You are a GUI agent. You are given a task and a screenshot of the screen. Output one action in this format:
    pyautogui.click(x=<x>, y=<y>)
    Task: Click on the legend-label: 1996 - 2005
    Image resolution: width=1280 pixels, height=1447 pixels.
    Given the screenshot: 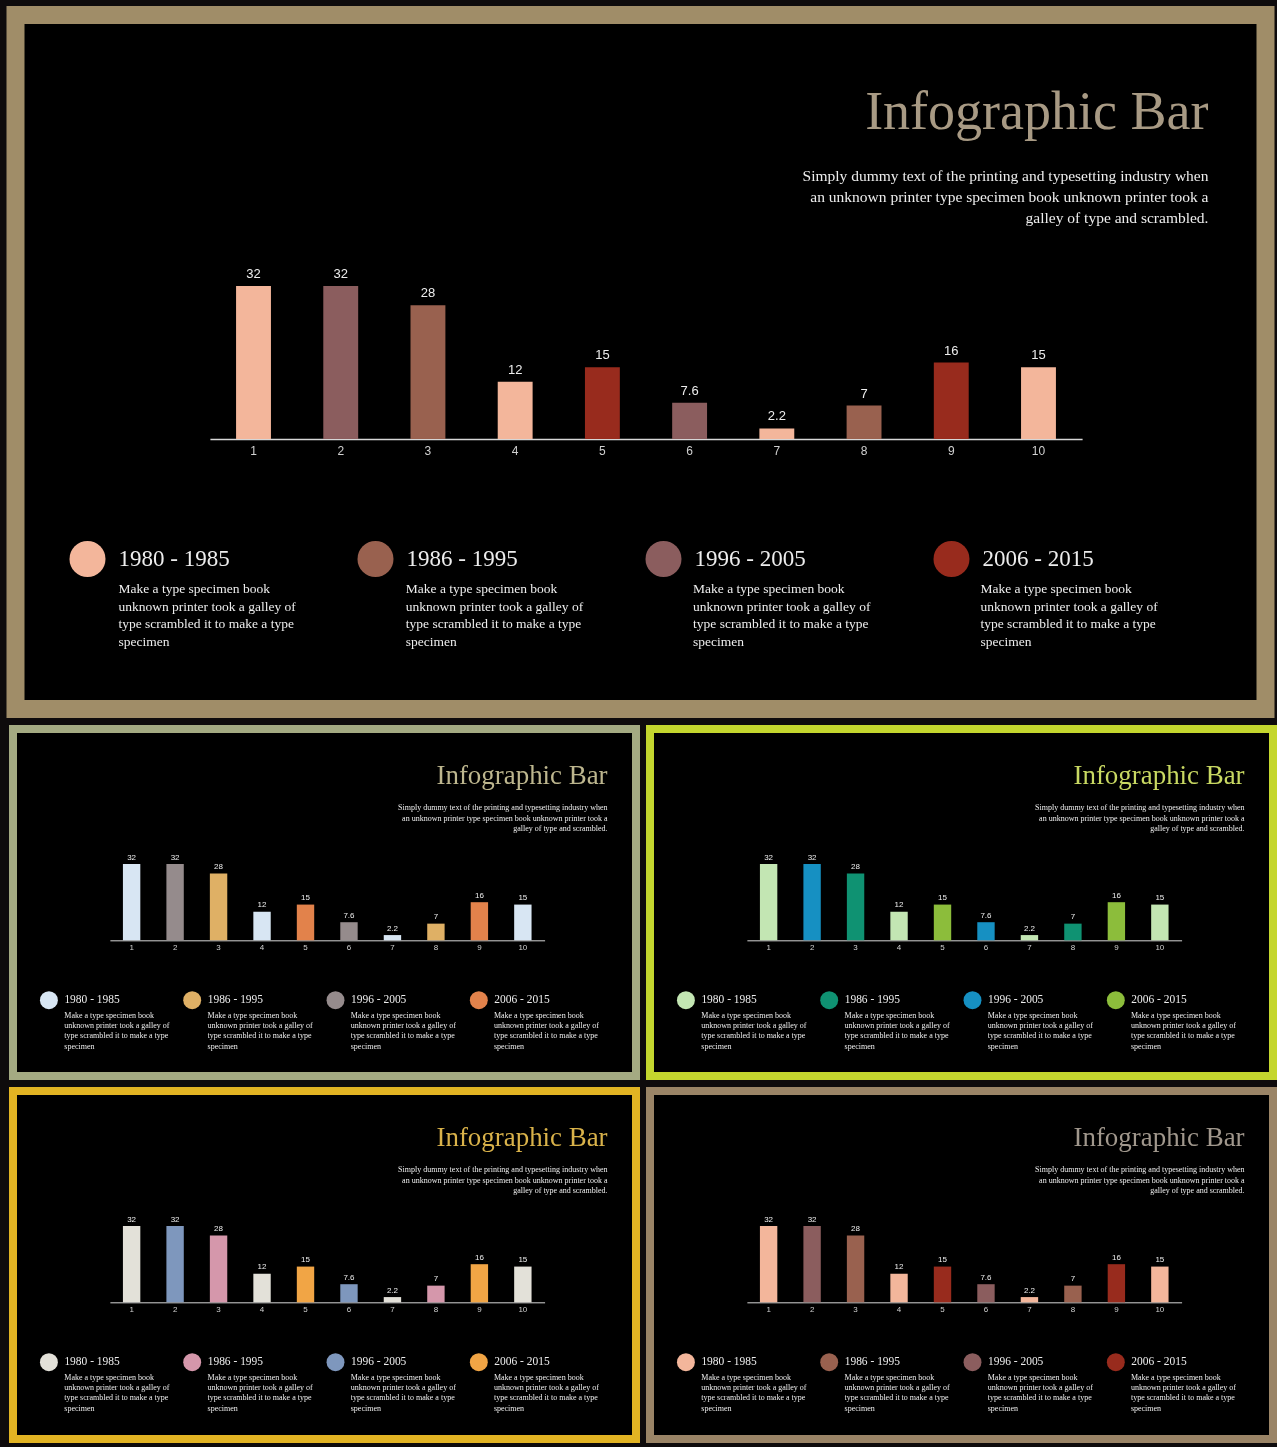 What is the action you would take?
    pyautogui.click(x=378, y=1361)
    